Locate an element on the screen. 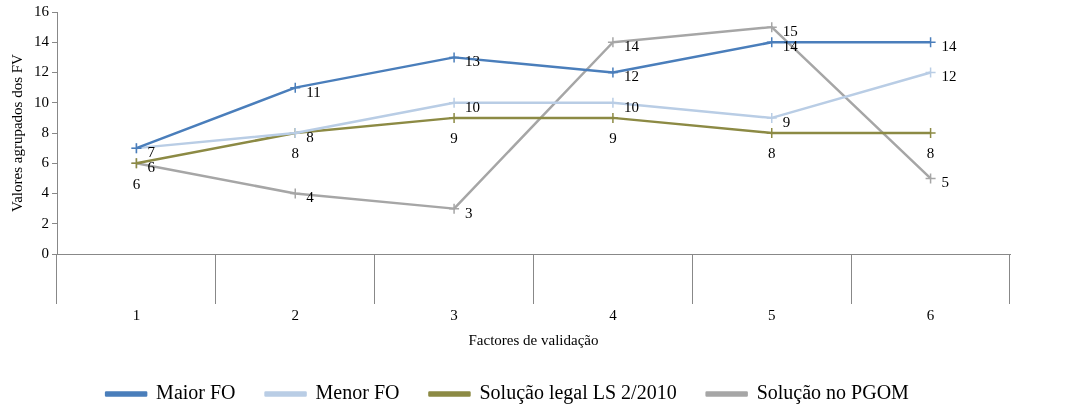 This screenshot has width=1070, height=414. legend-label: Menor FO is located at coordinates (357, 392).